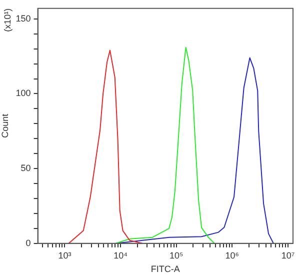 The height and width of the screenshot is (275, 303). I want to click on x-axis-title: FITC-A, so click(165, 269).